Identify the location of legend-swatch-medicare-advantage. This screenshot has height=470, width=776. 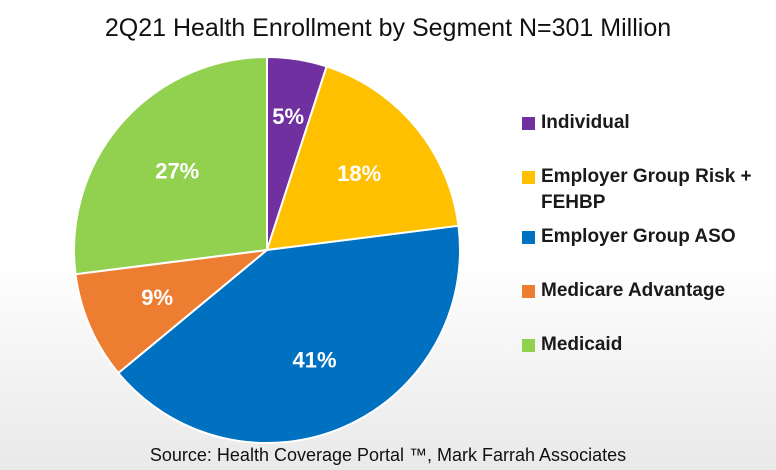
(528, 291).